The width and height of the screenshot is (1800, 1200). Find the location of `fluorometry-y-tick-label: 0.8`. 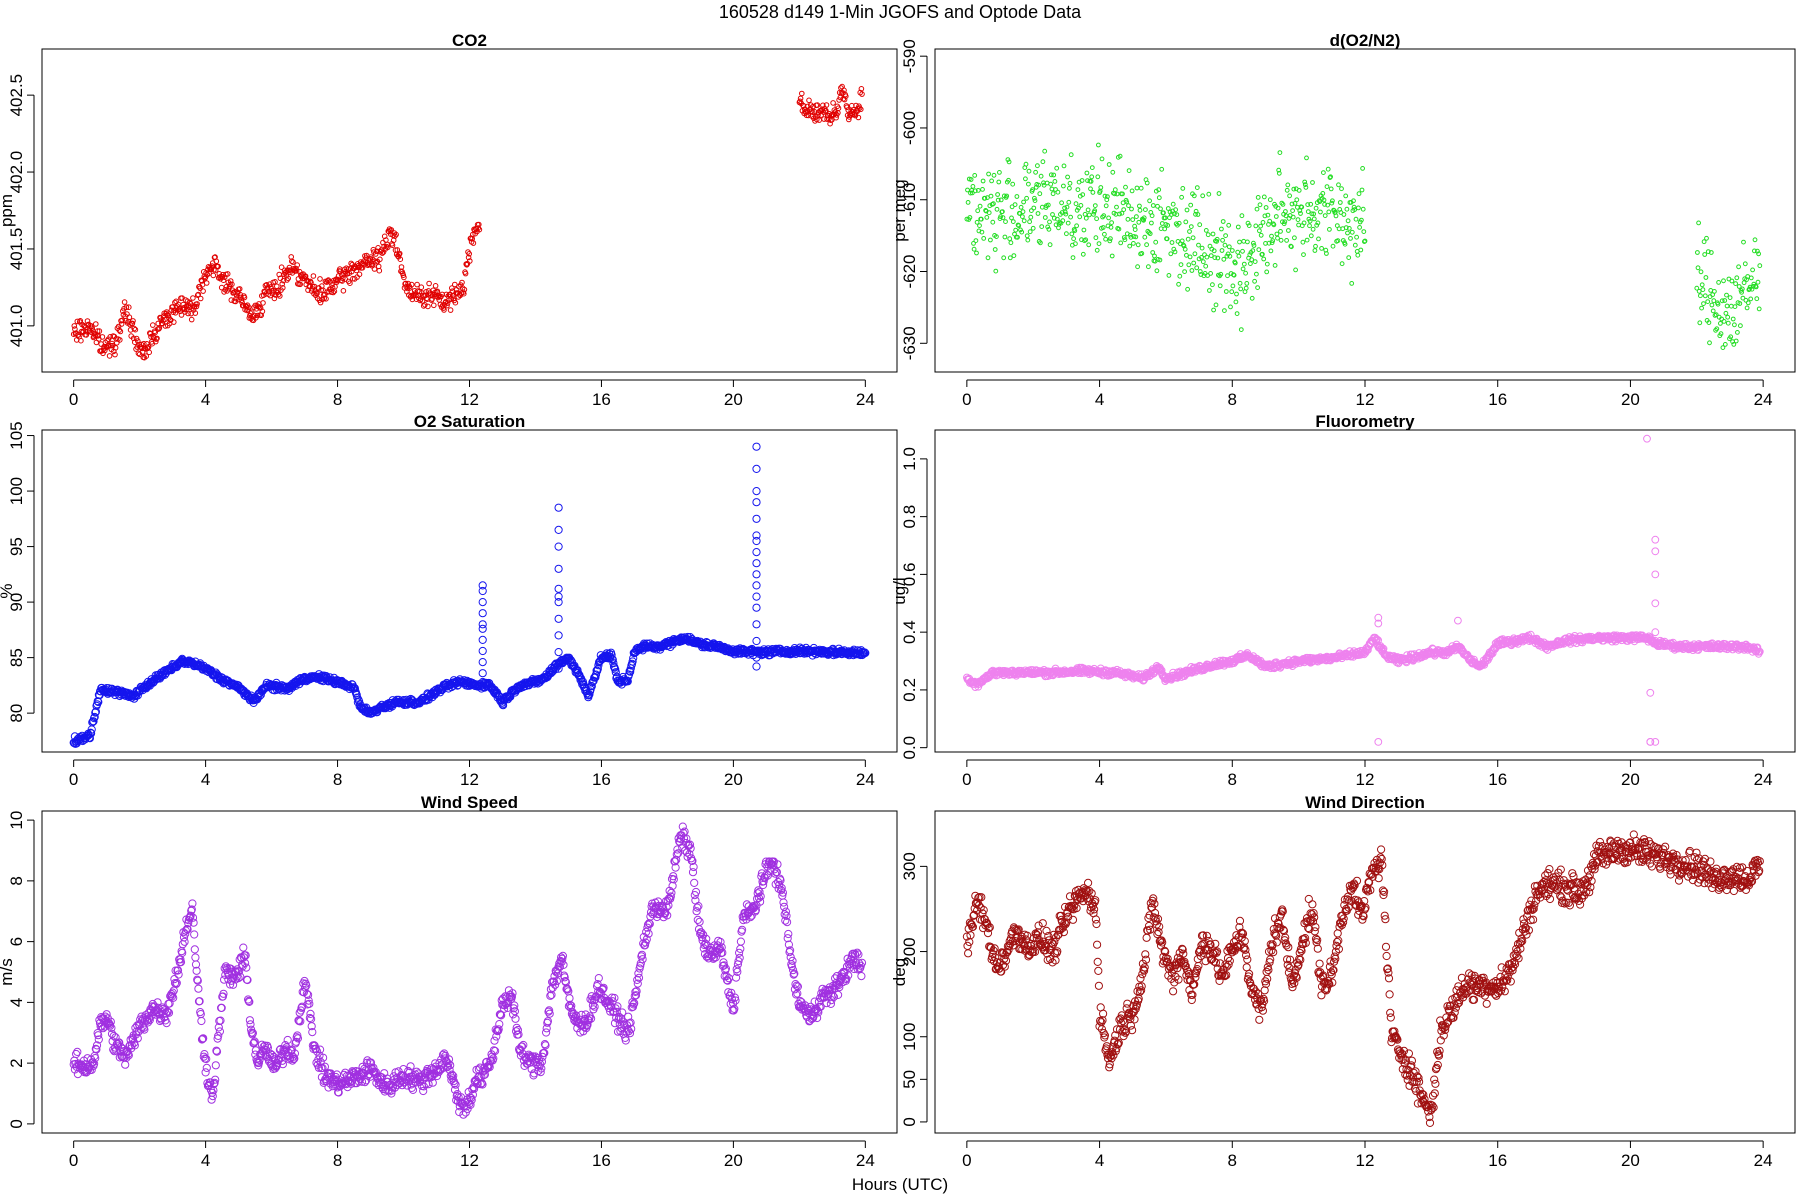

fluorometry-y-tick-label: 0.8 is located at coordinates (909, 517).